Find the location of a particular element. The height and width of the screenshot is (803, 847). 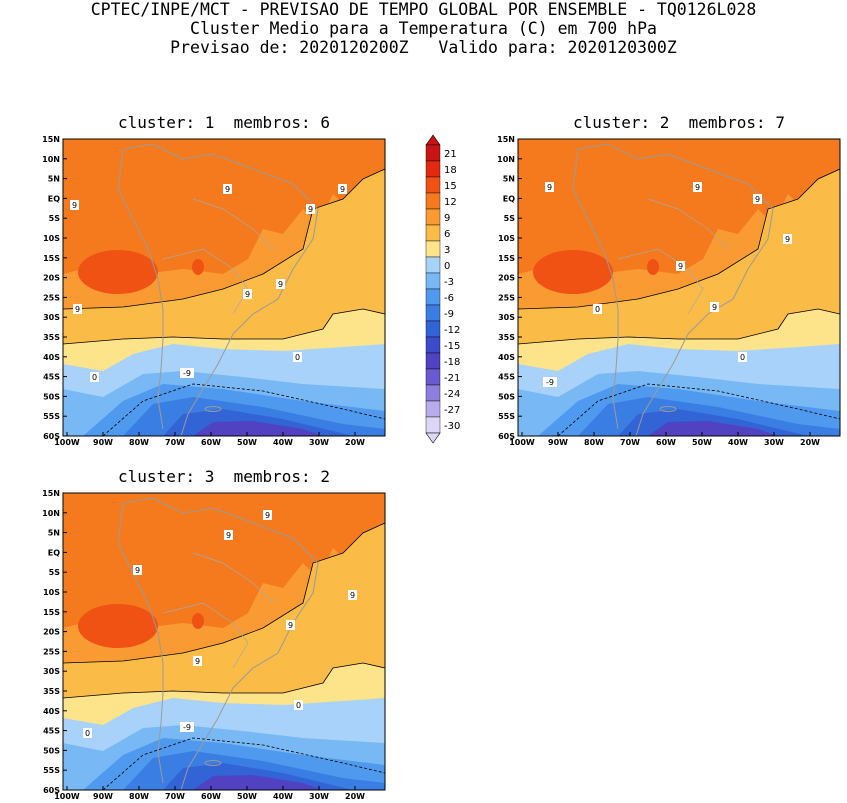

contour-line-minus9 is located at coordinates (243, 409).